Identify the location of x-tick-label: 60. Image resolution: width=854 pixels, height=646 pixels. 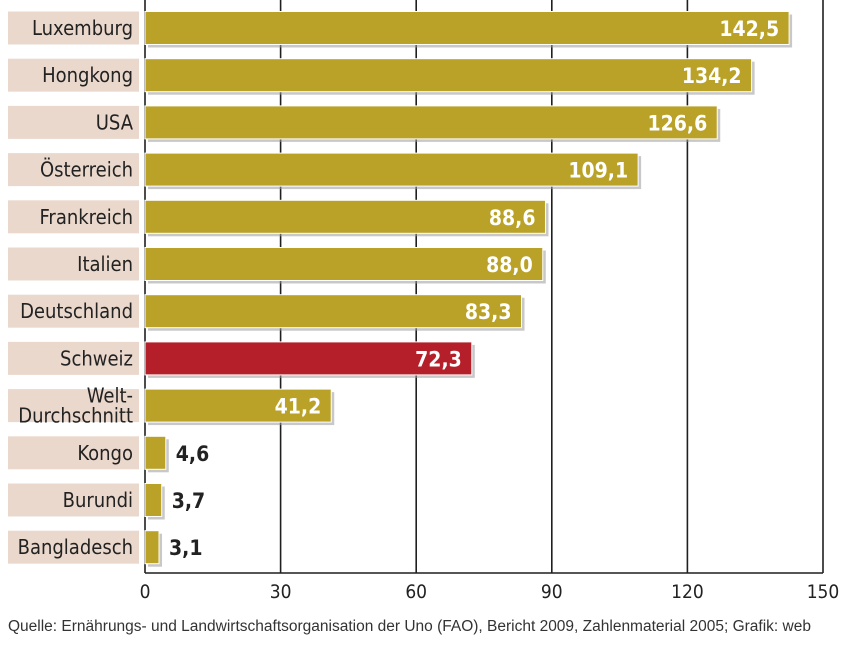
(416, 592).